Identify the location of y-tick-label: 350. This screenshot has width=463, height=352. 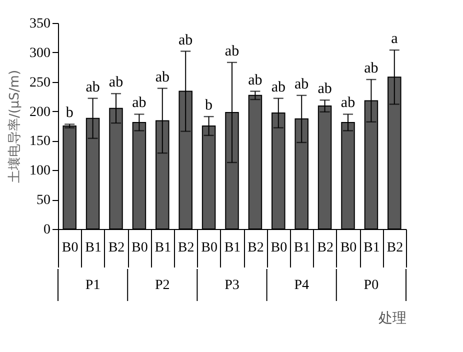
(40, 24).